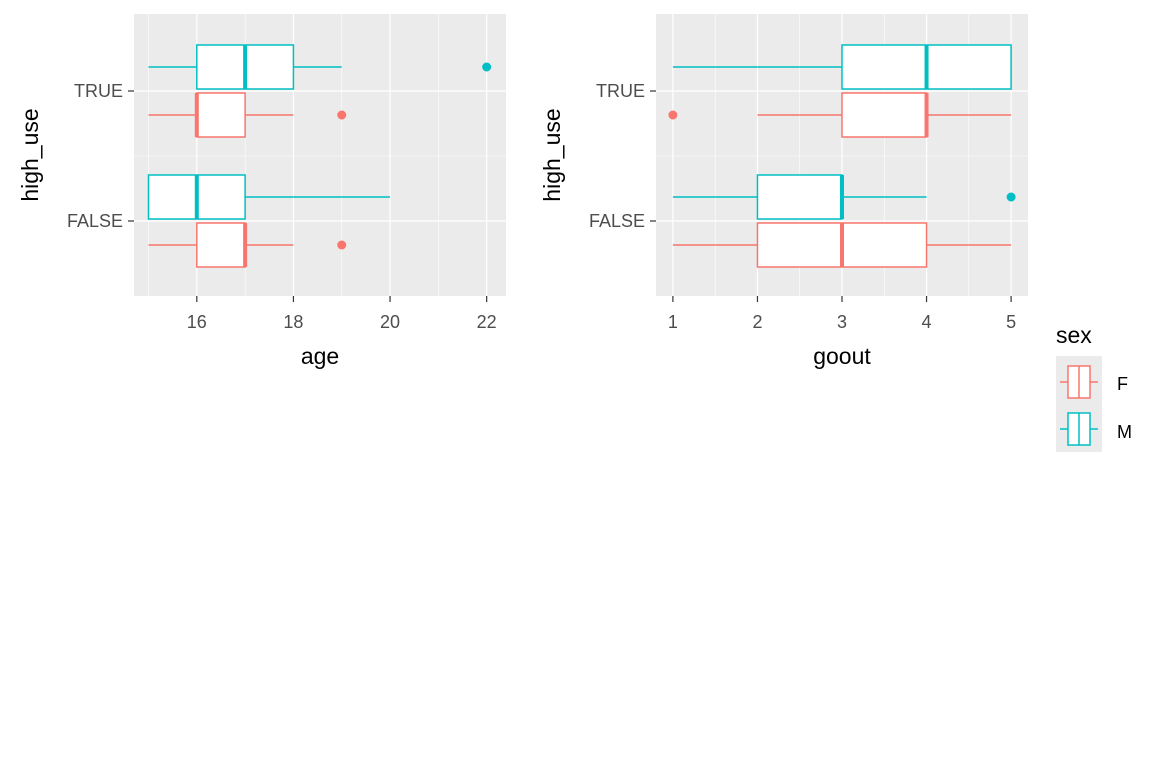 The image size is (1152, 768). Describe the element at coordinates (1074, 335) in the screenshot. I see `legend-title: sex` at that location.